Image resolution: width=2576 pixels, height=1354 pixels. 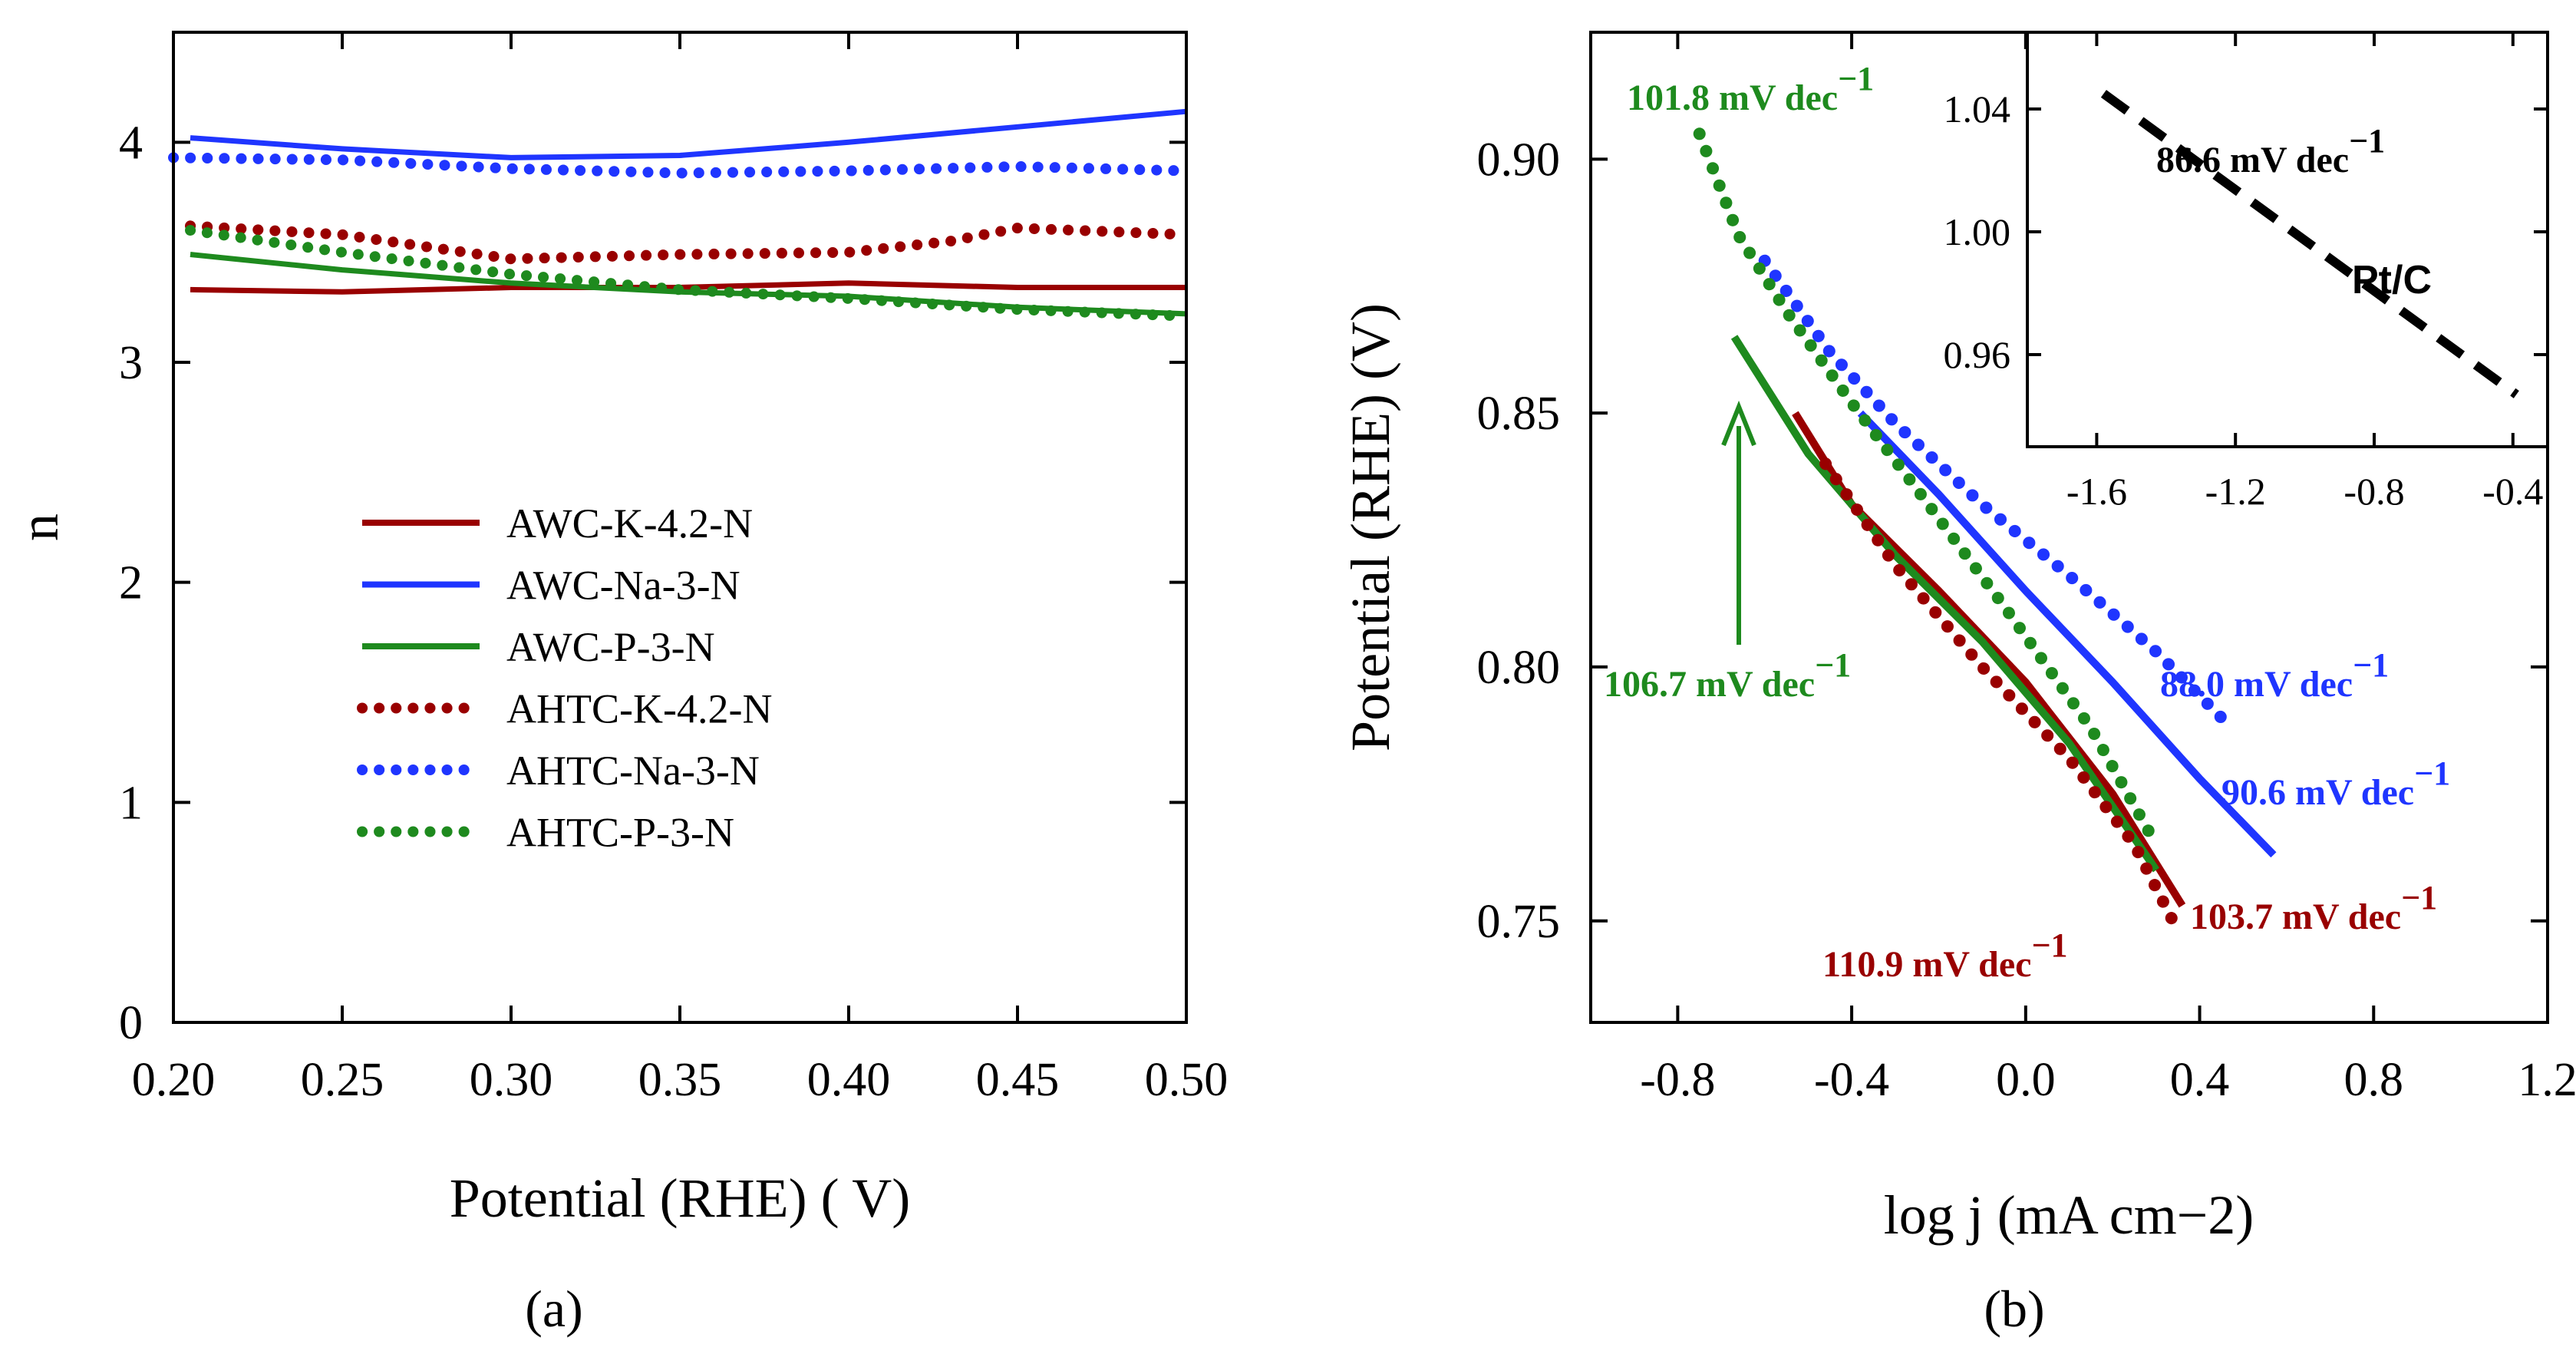 I want to click on panel-a-x-tick-label: 0.35, so click(x=680, y=1080).